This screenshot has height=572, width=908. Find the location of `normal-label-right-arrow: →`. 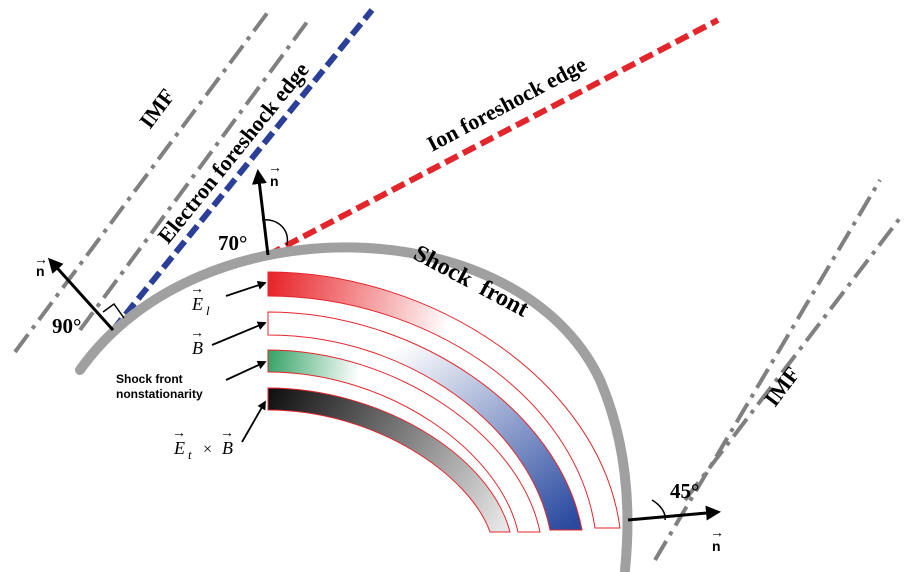

normal-label-right-arrow: → is located at coordinates (717, 532).